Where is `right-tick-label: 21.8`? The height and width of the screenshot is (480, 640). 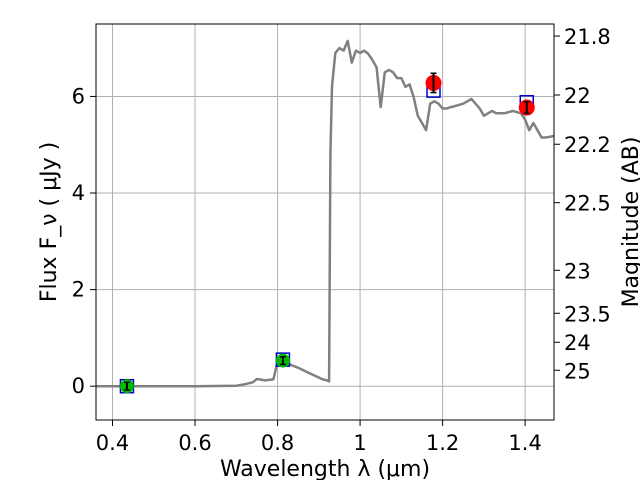 right-tick-label: 21.8 is located at coordinates (587, 37).